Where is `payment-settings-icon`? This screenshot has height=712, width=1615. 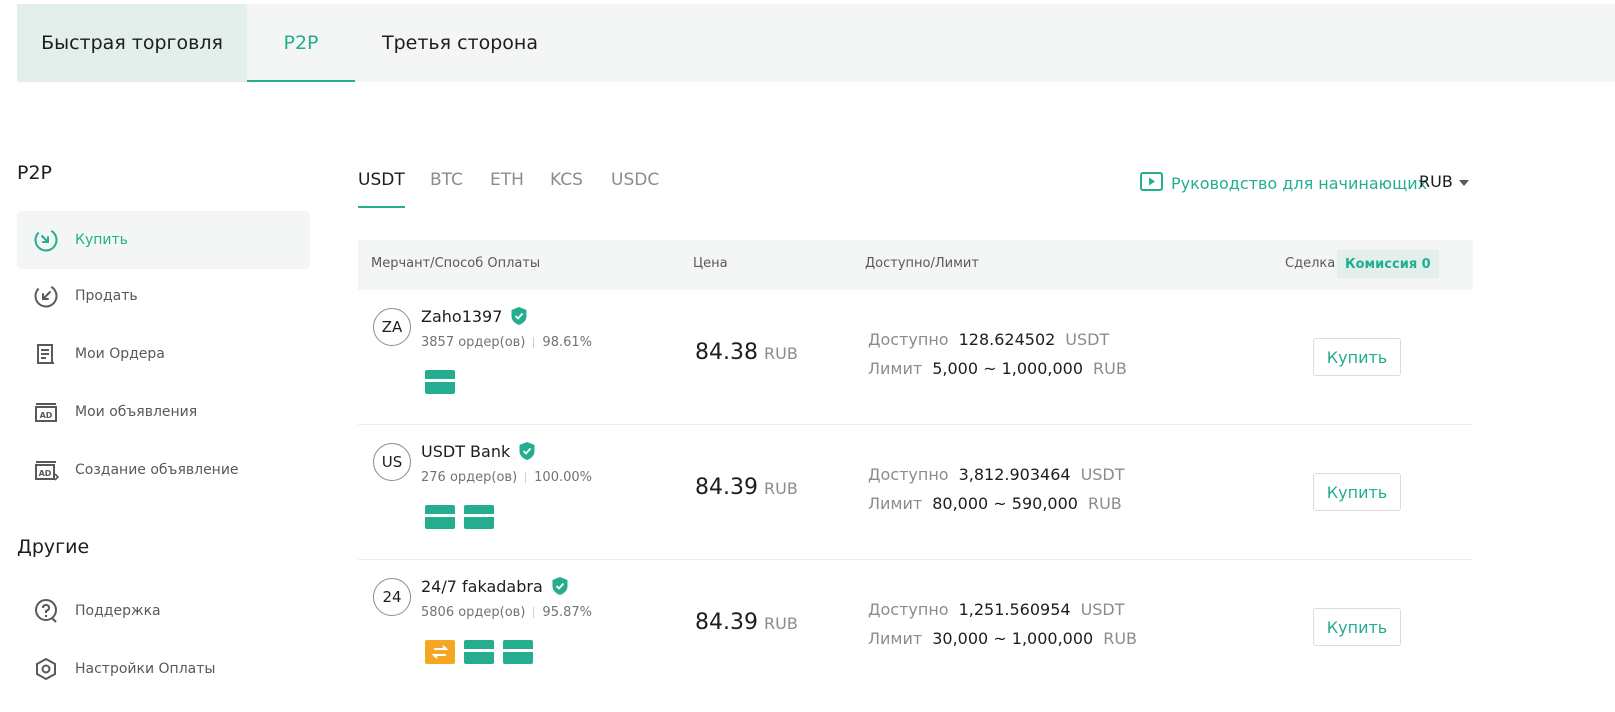
payment-settings-icon is located at coordinates (46, 669).